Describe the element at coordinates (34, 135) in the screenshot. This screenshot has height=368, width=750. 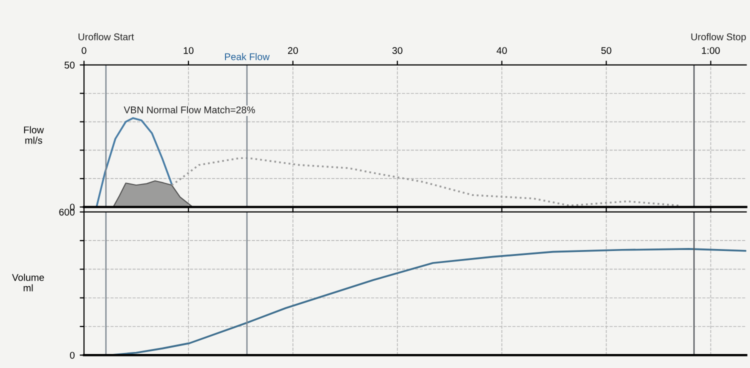
I see `y-axis-title: Flow ml/s` at that location.